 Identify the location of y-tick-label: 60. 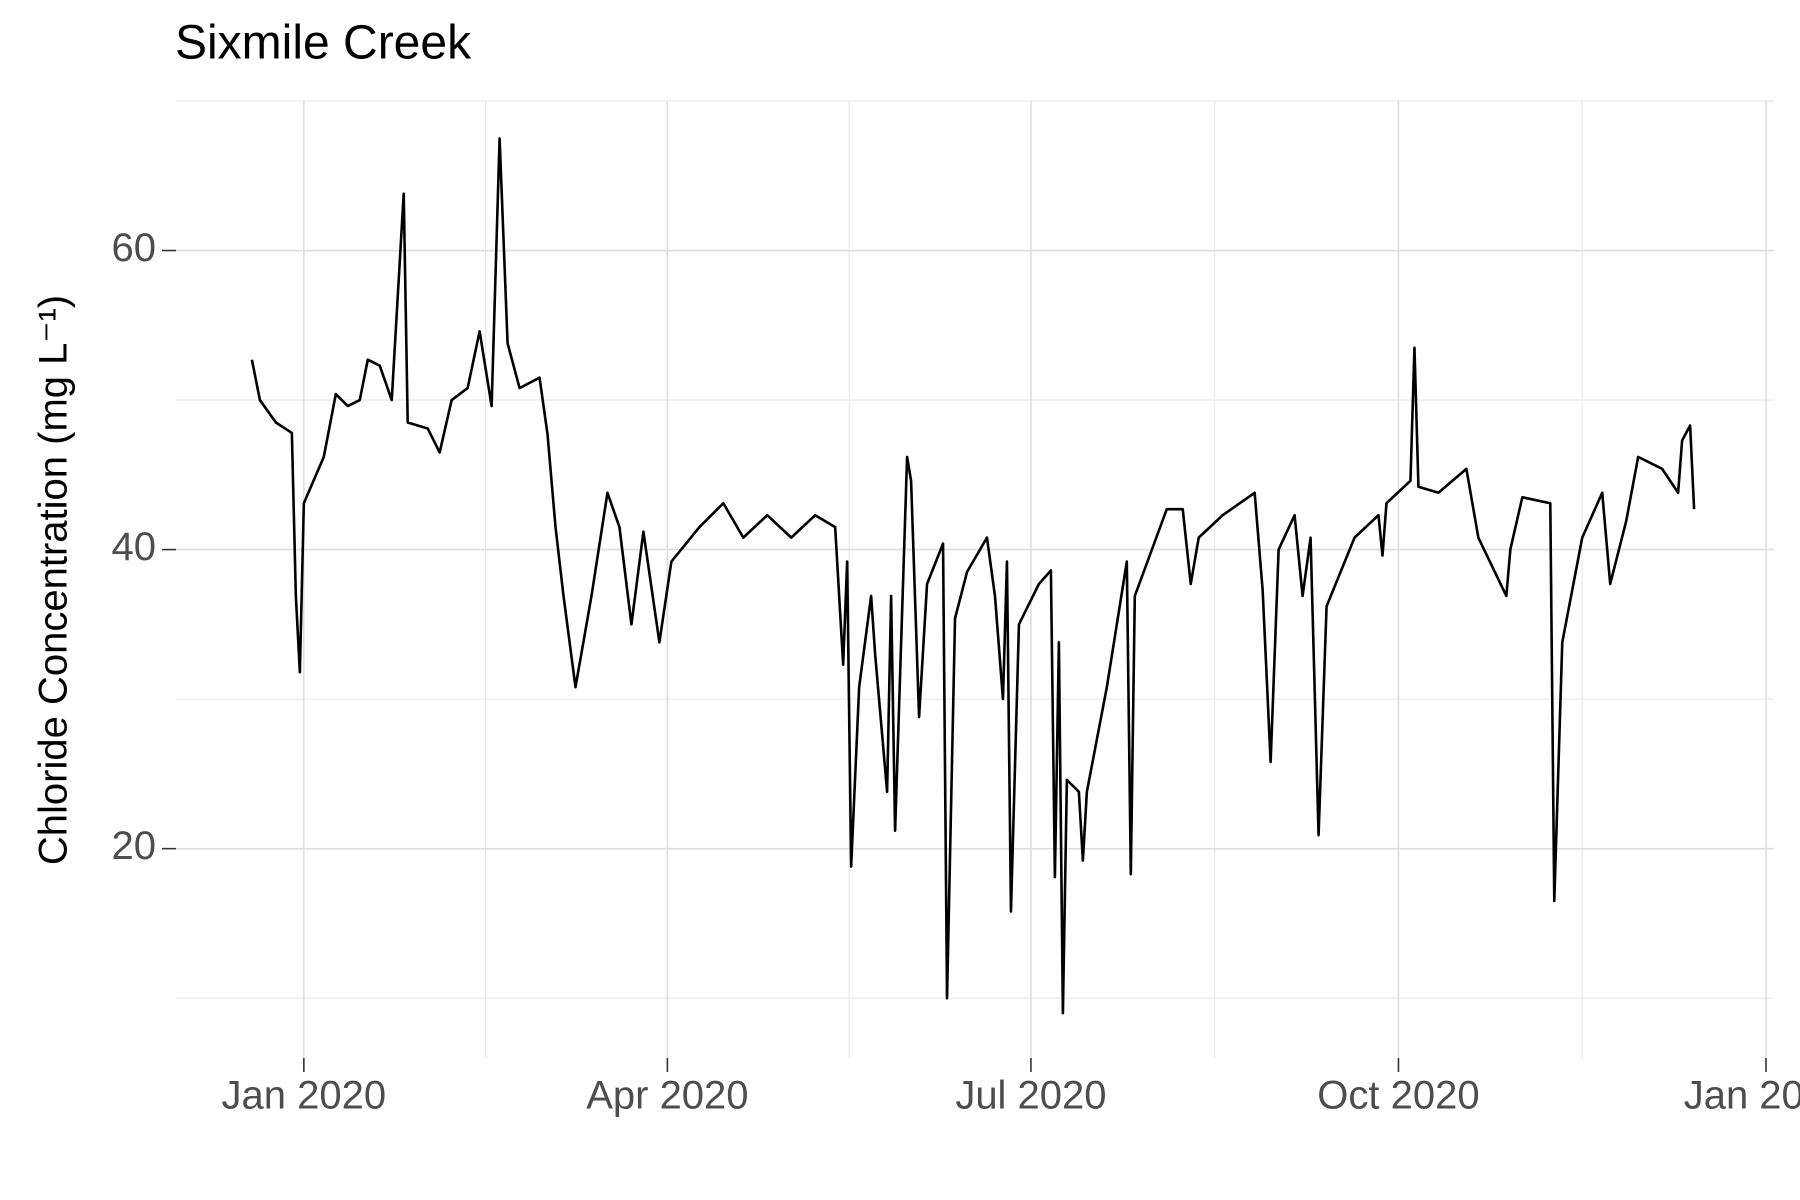
(134, 248).